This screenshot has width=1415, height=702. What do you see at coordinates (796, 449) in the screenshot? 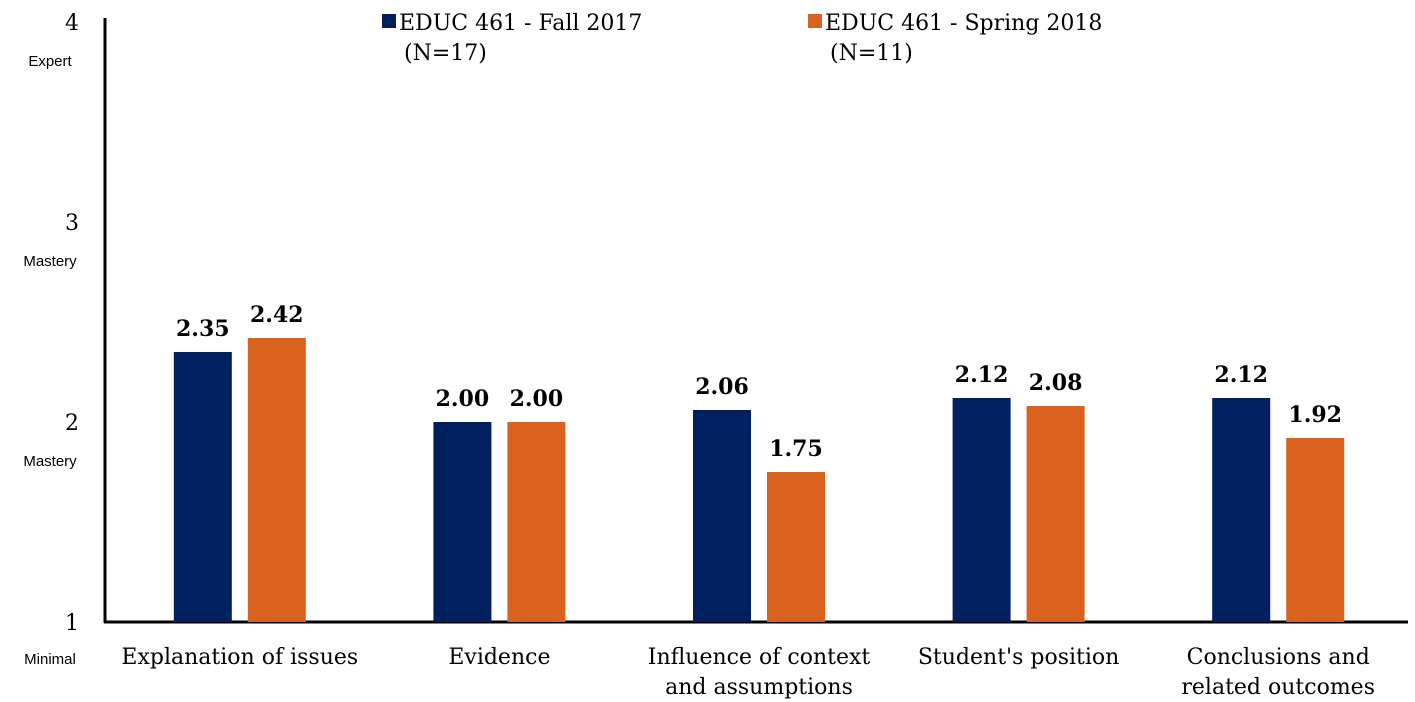
I see `data-label: 1.75` at bounding box center [796, 449].